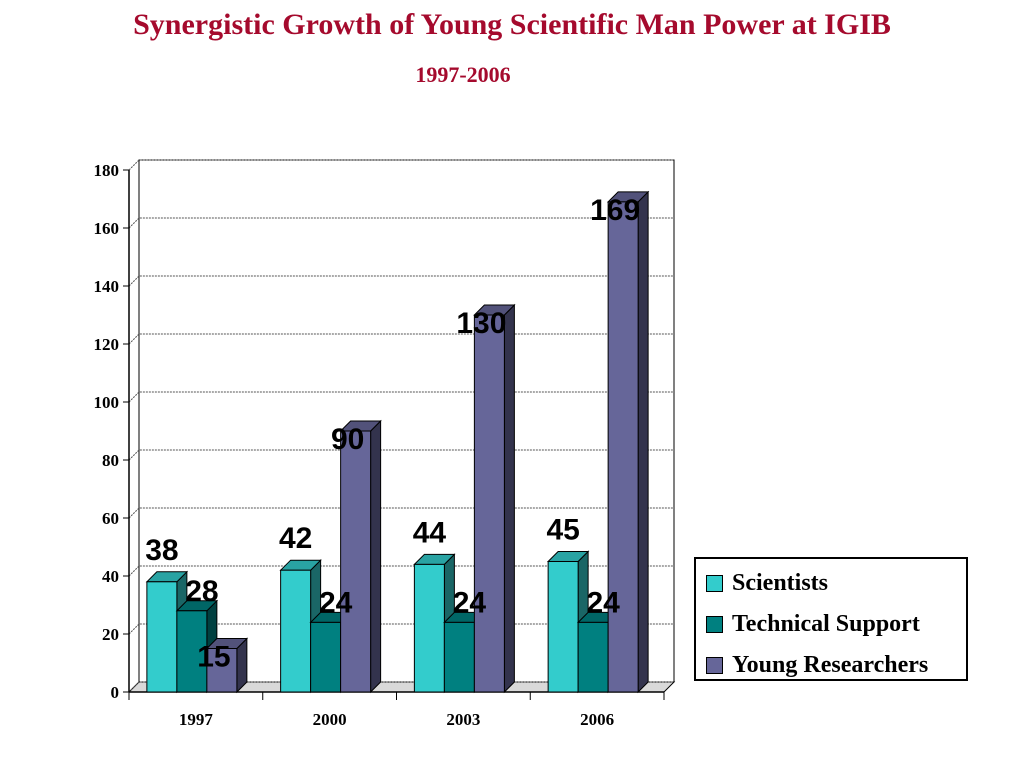 The image size is (1024, 768). What do you see at coordinates (347, 439) in the screenshot?
I see `data-label: 90` at bounding box center [347, 439].